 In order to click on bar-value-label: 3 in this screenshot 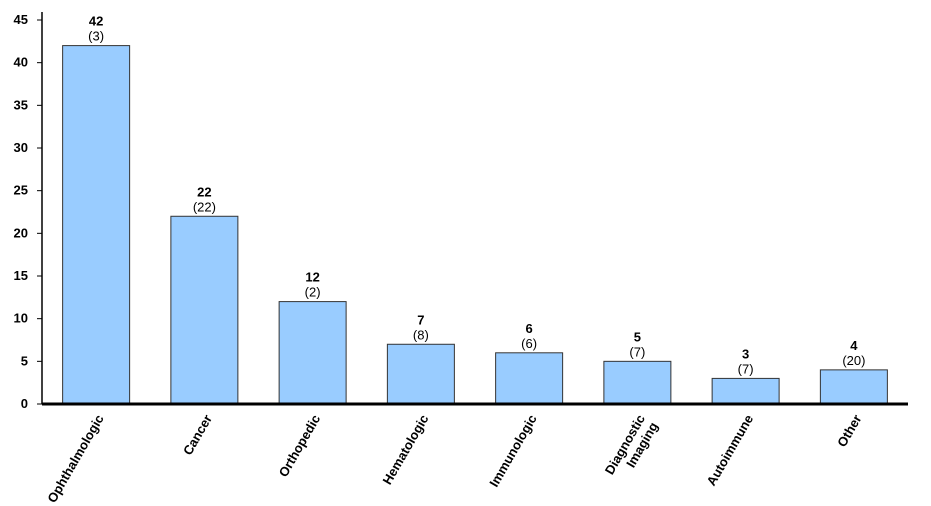, I will do `click(745, 353)`.